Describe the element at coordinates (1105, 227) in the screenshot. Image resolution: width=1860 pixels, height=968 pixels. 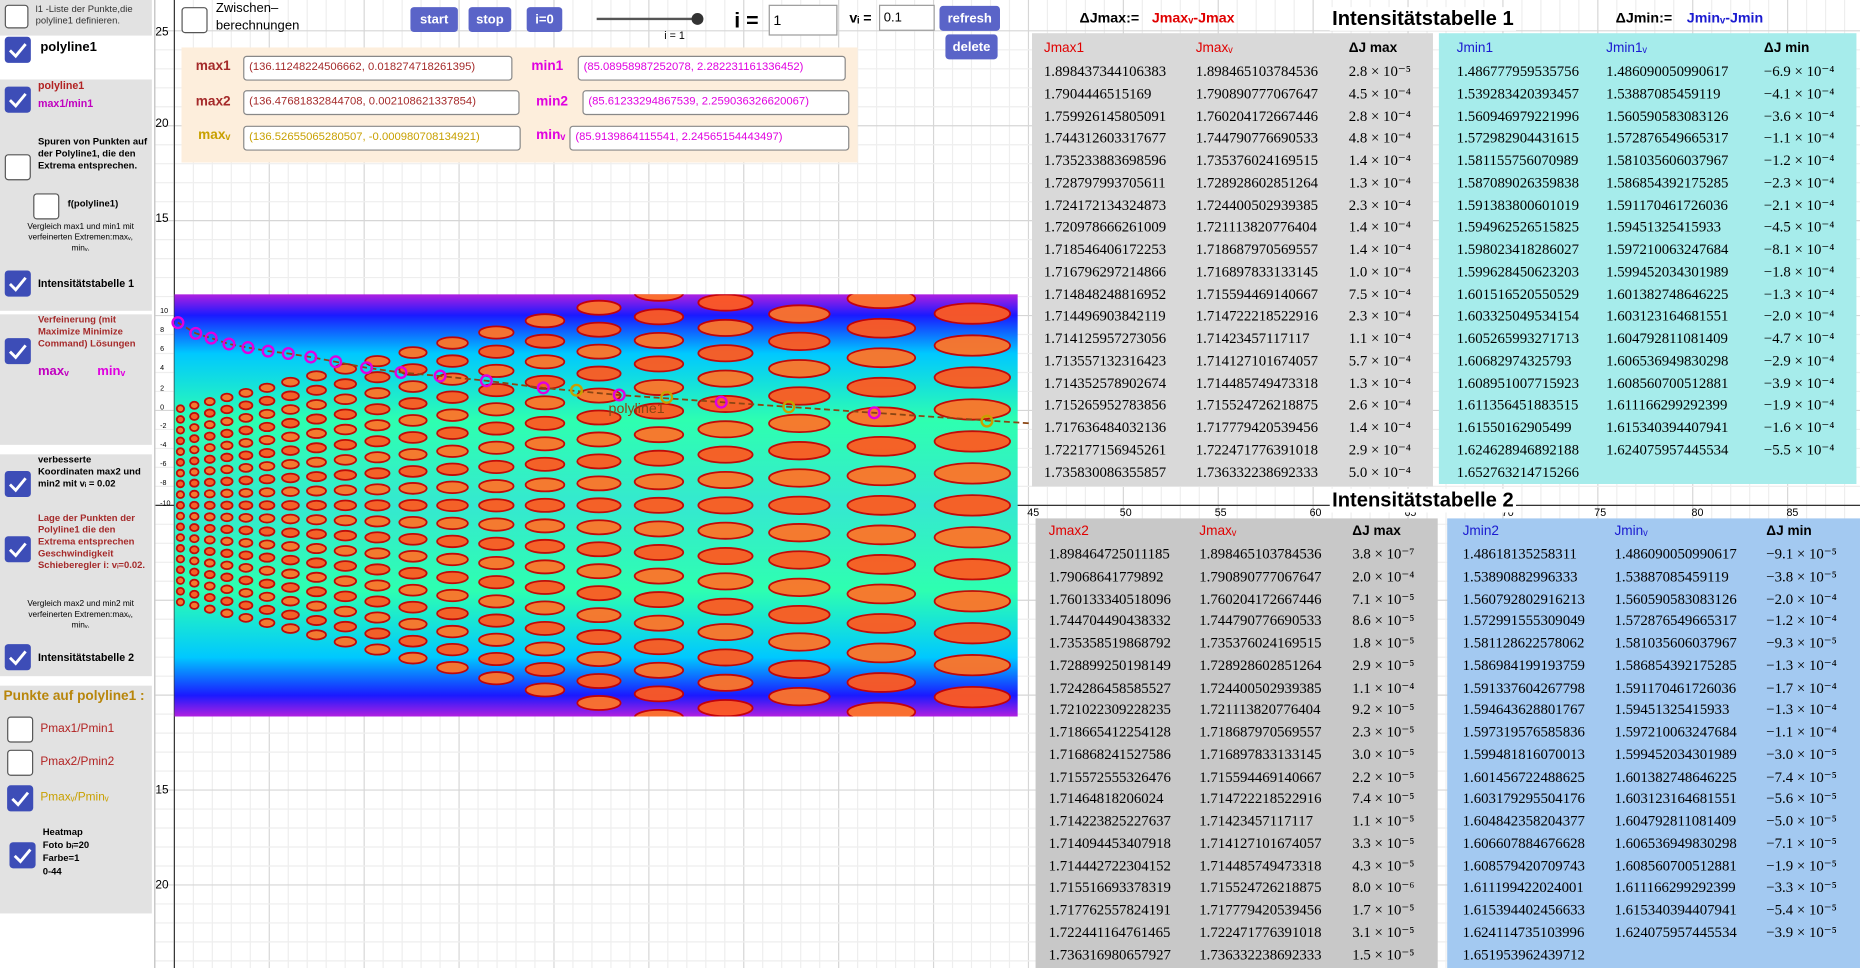
I see `table-cell: 1.720978666261009` at that location.